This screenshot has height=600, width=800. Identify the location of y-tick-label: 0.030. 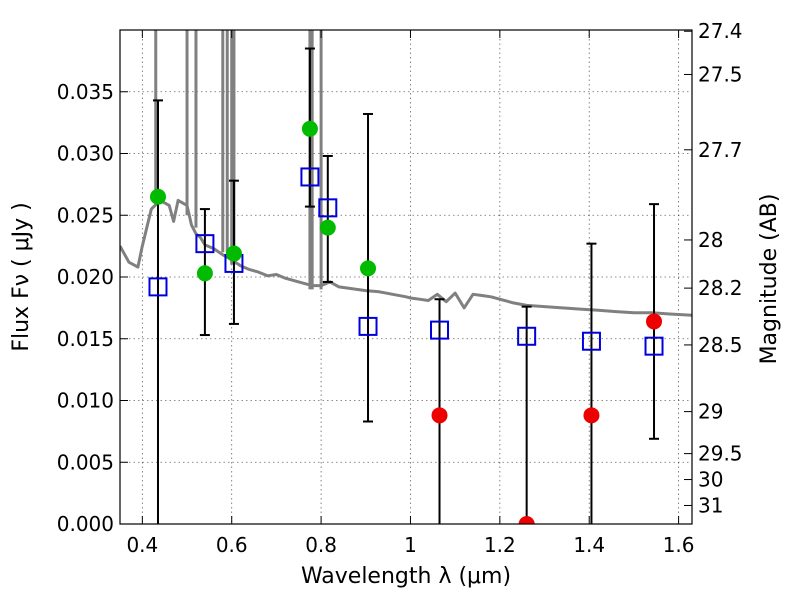
(85, 154).